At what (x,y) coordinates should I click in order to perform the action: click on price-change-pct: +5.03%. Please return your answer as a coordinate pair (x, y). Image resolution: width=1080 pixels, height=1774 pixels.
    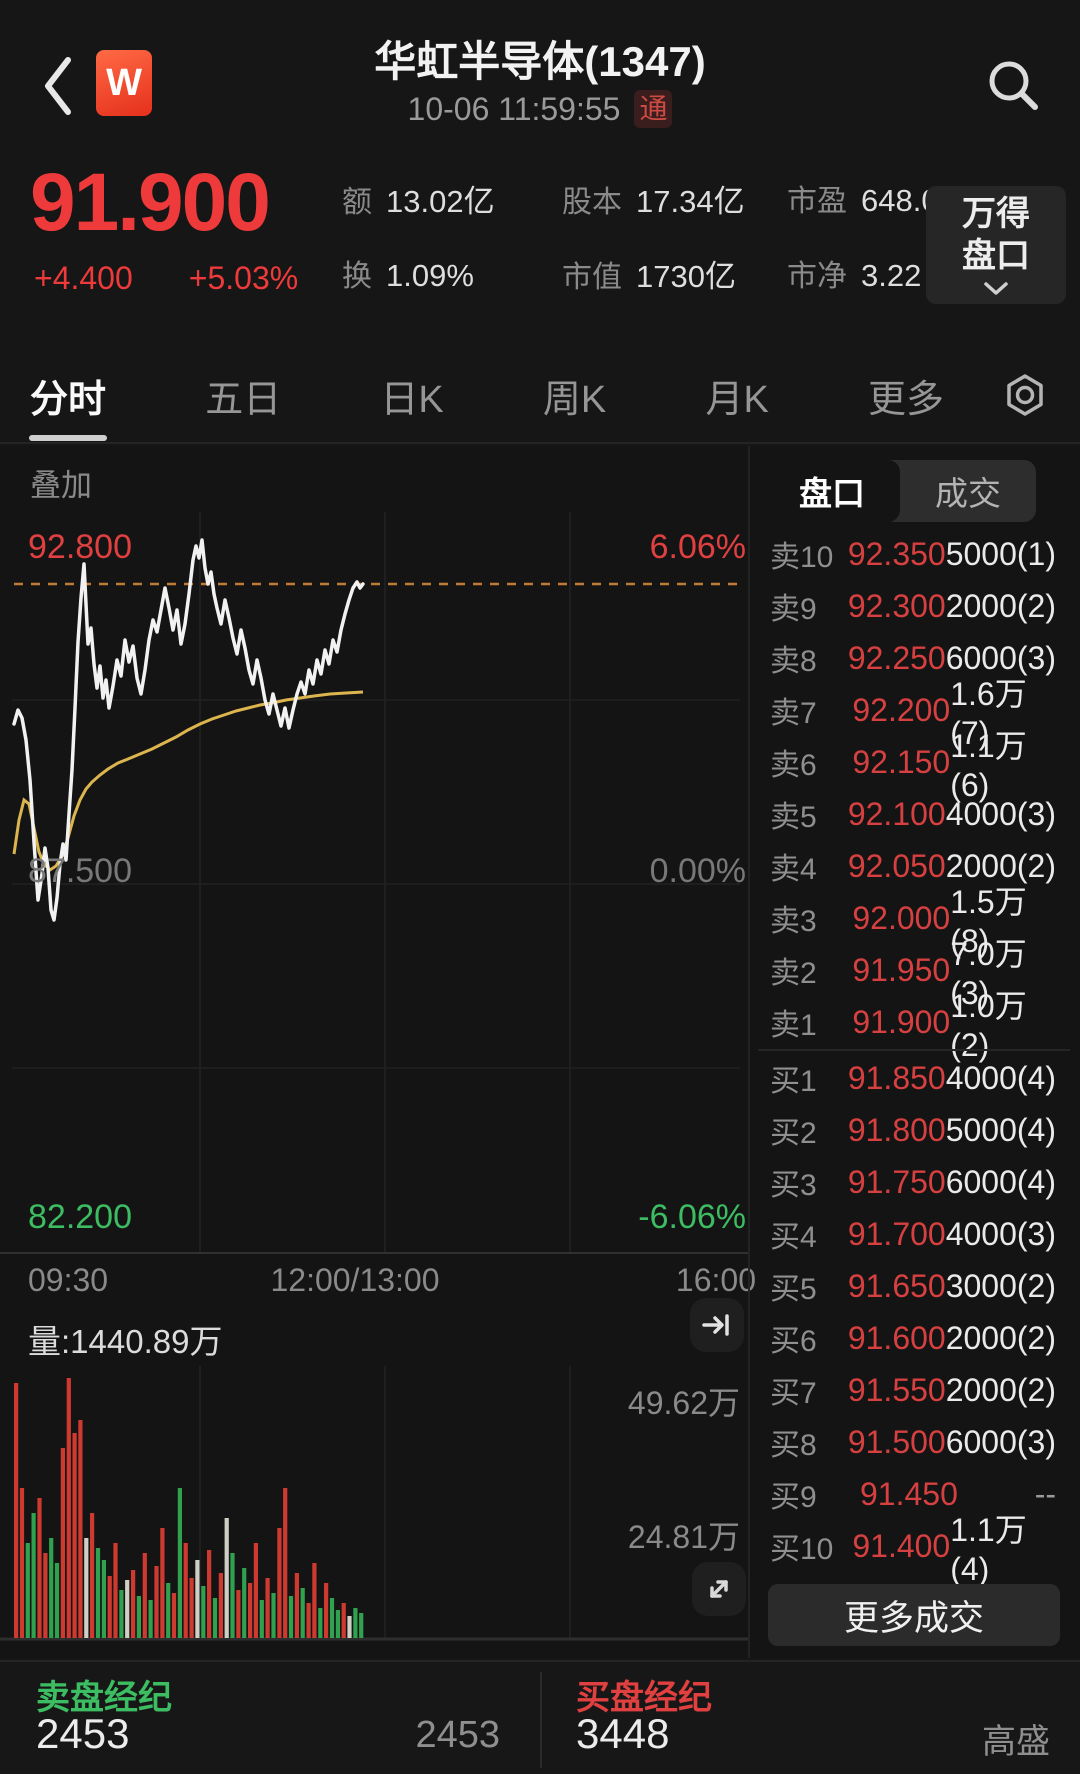
    Looking at the image, I should click on (243, 278).